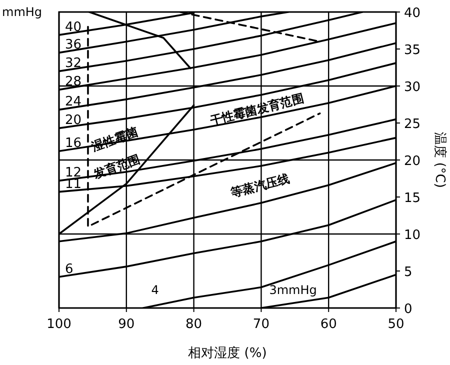  Describe the element at coordinates (412, 198) in the screenshot. I see `y2-tick-label: 15` at that location.